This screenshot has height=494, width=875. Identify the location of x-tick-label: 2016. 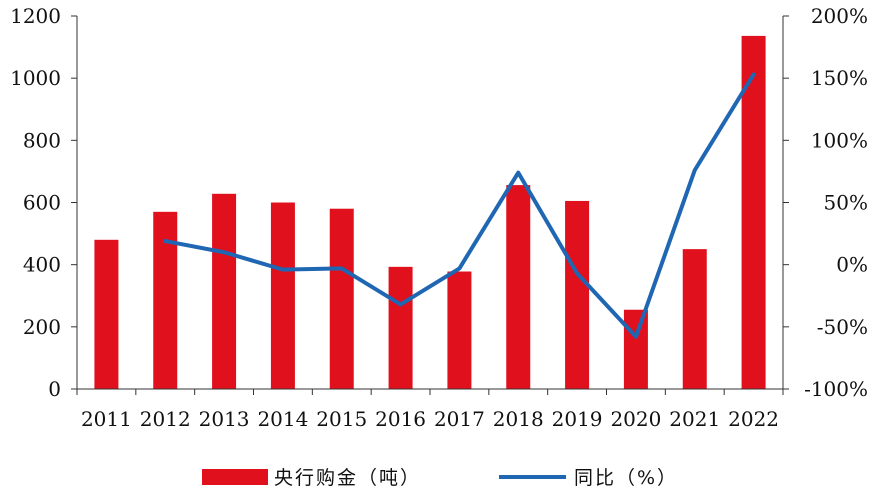
(400, 419).